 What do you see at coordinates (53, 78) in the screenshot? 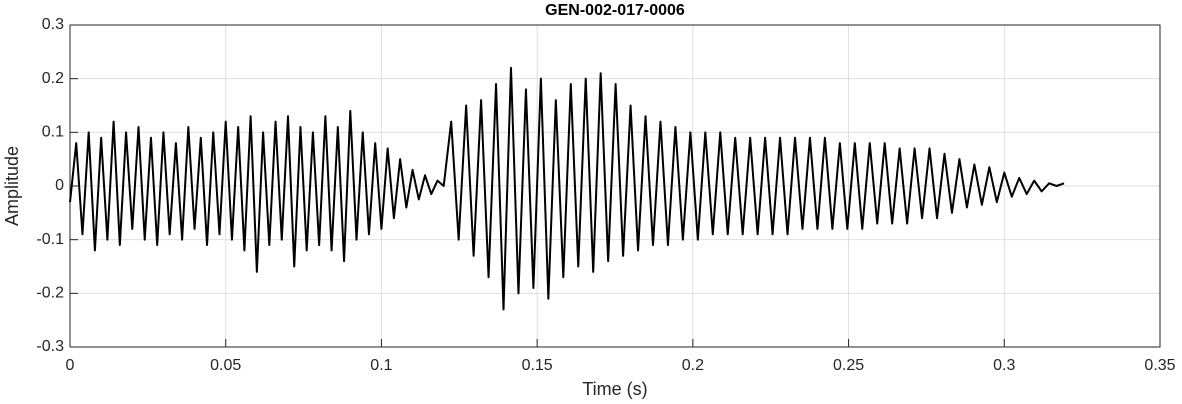
I see `y-tick-label: 0.2` at bounding box center [53, 78].